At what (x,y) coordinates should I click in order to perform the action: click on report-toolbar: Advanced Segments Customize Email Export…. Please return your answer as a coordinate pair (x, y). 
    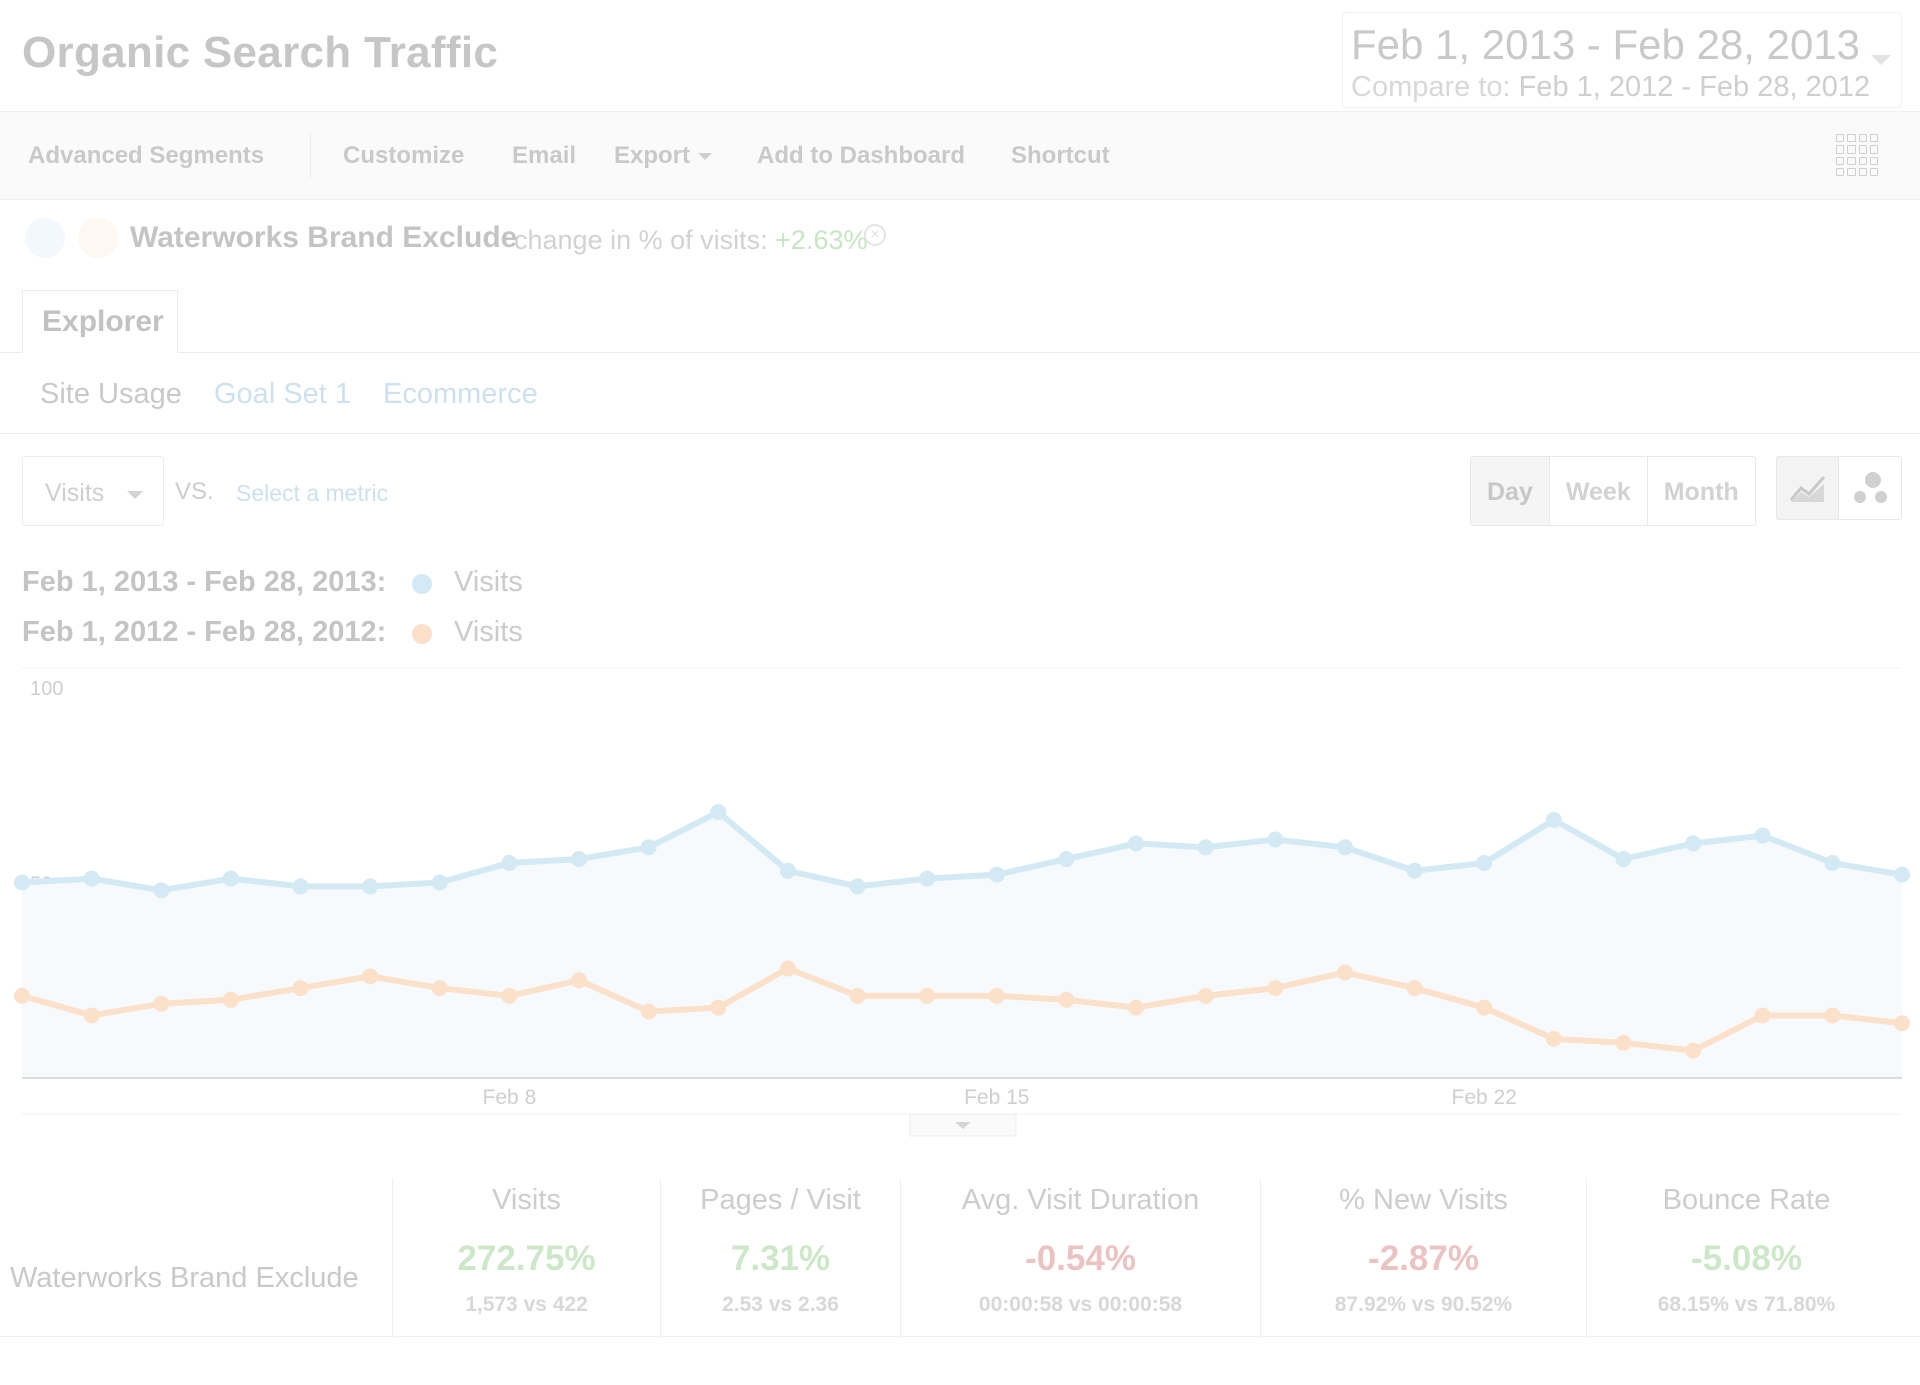
    Looking at the image, I should click on (960, 156).